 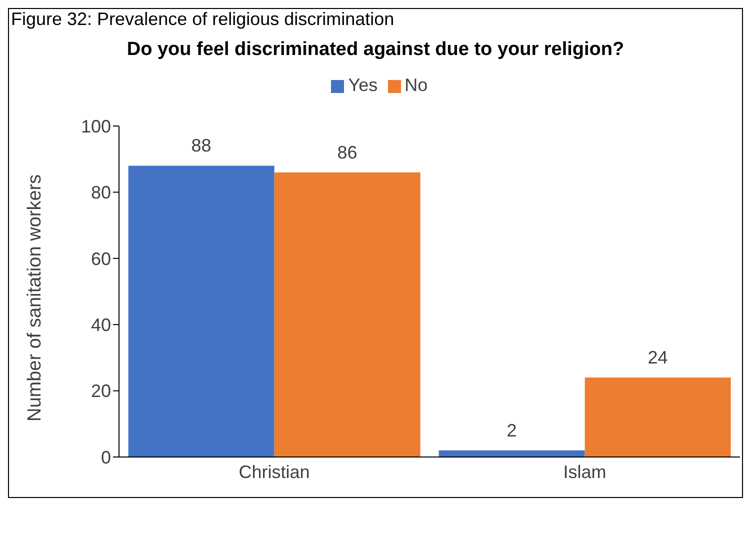 I want to click on y-tick-label: 80, so click(x=100, y=192).